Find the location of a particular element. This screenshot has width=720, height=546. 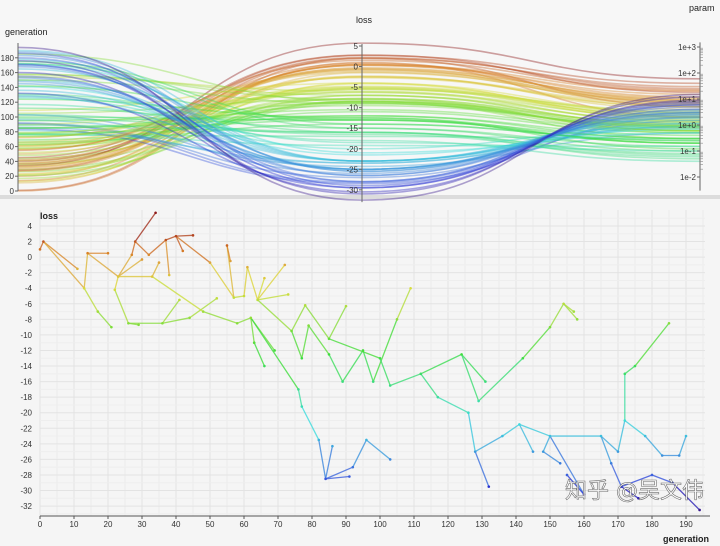

tick-label: -5 is located at coordinates (355, 87).